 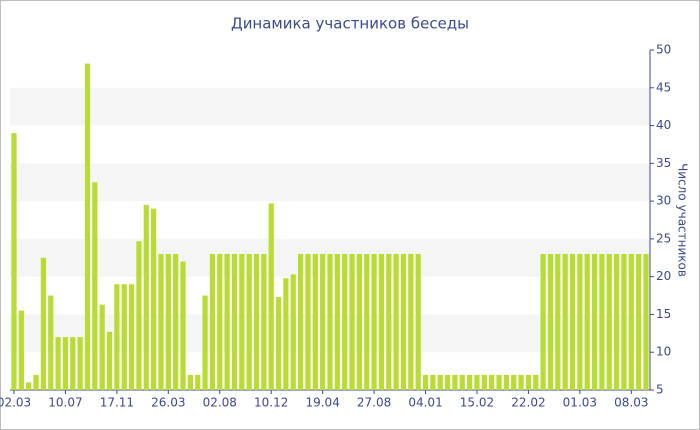 I want to click on y-tick-label: 5, so click(x=660, y=390).